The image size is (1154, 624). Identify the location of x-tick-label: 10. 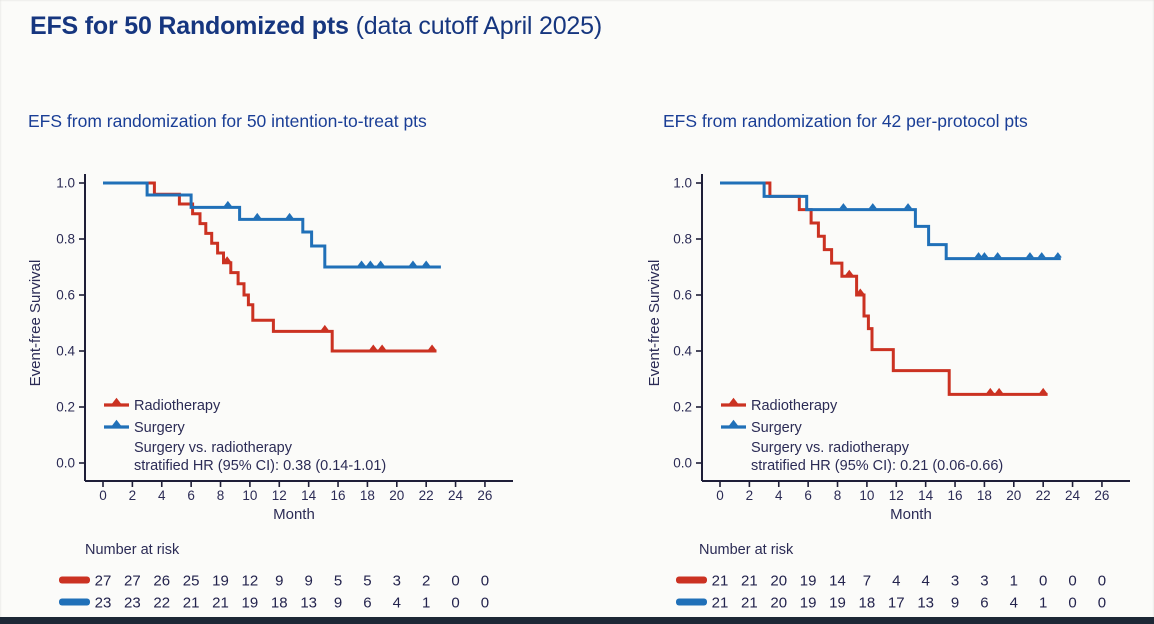
(866, 495).